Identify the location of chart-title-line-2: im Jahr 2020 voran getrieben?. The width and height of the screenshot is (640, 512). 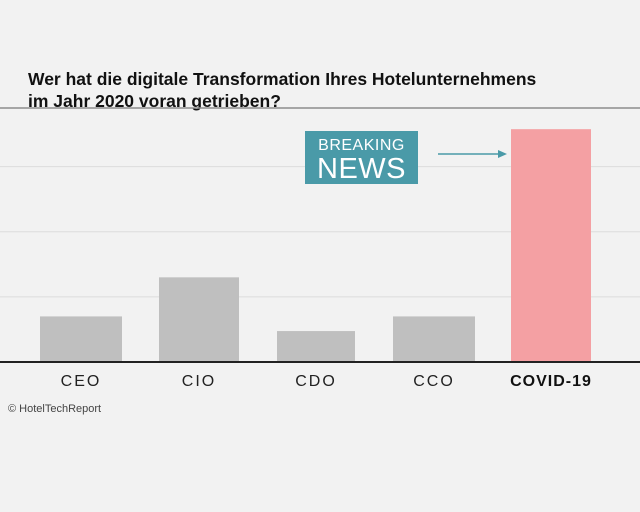
(154, 101).